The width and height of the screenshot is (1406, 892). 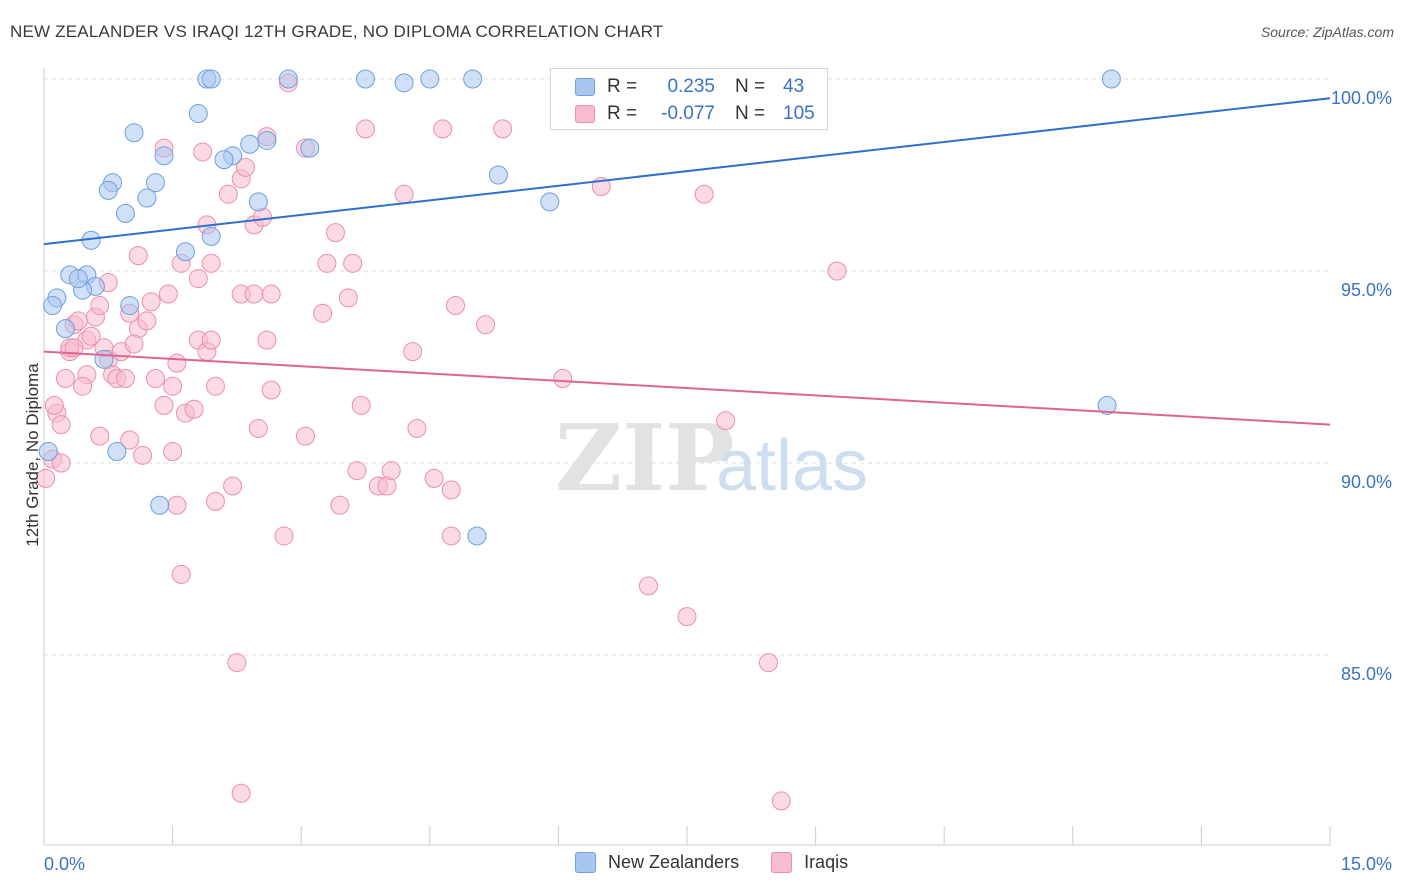 I want to click on series-legend: New Zealanders Iraqis, so click(x=727, y=862).